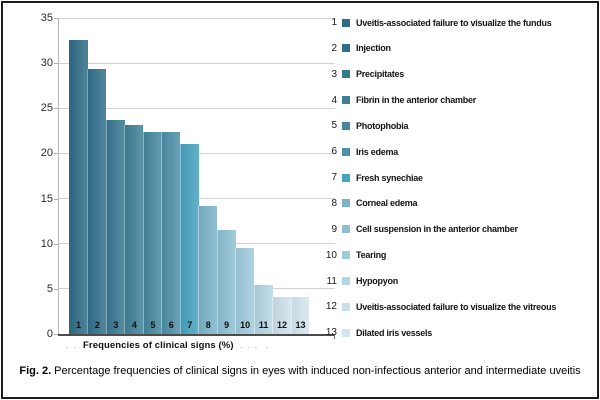 The width and height of the screenshot is (600, 400). What do you see at coordinates (389, 177) in the screenshot?
I see `legend-label: Fresh synechiae` at bounding box center [389, 177].